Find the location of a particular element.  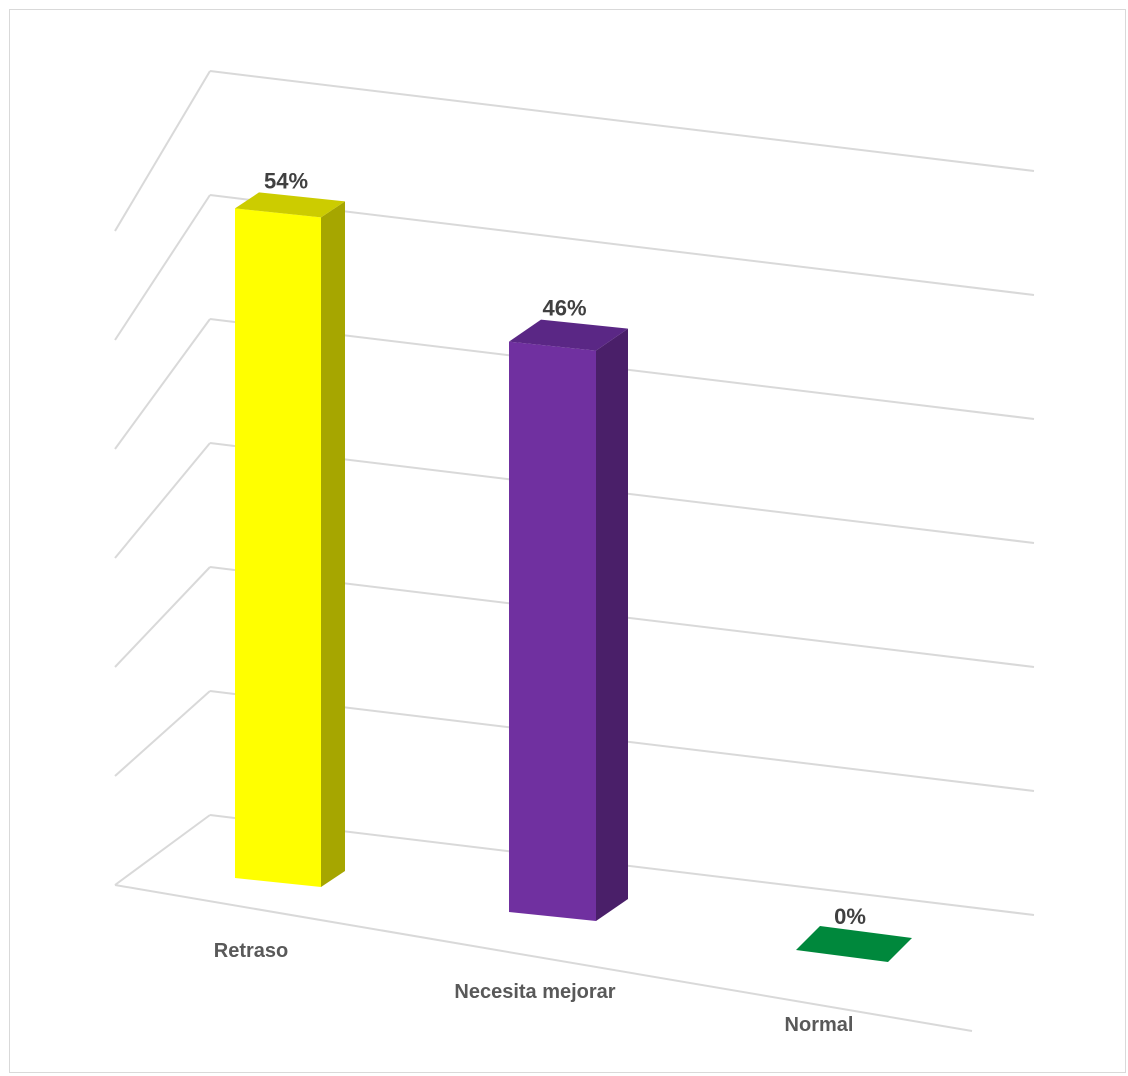

bar-necesita-mejorar is located at coordinates (568, 620).